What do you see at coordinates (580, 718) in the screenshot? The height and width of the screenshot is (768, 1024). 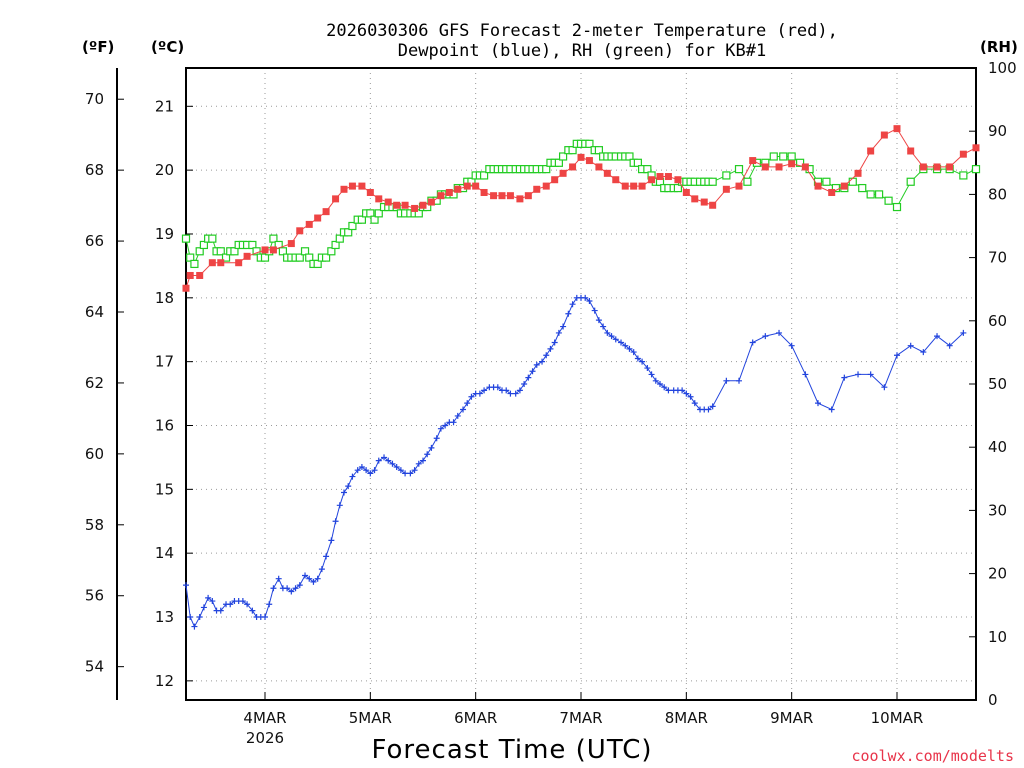 I see `time-tick-label: 7MAR` at bounding box center [580, 718].